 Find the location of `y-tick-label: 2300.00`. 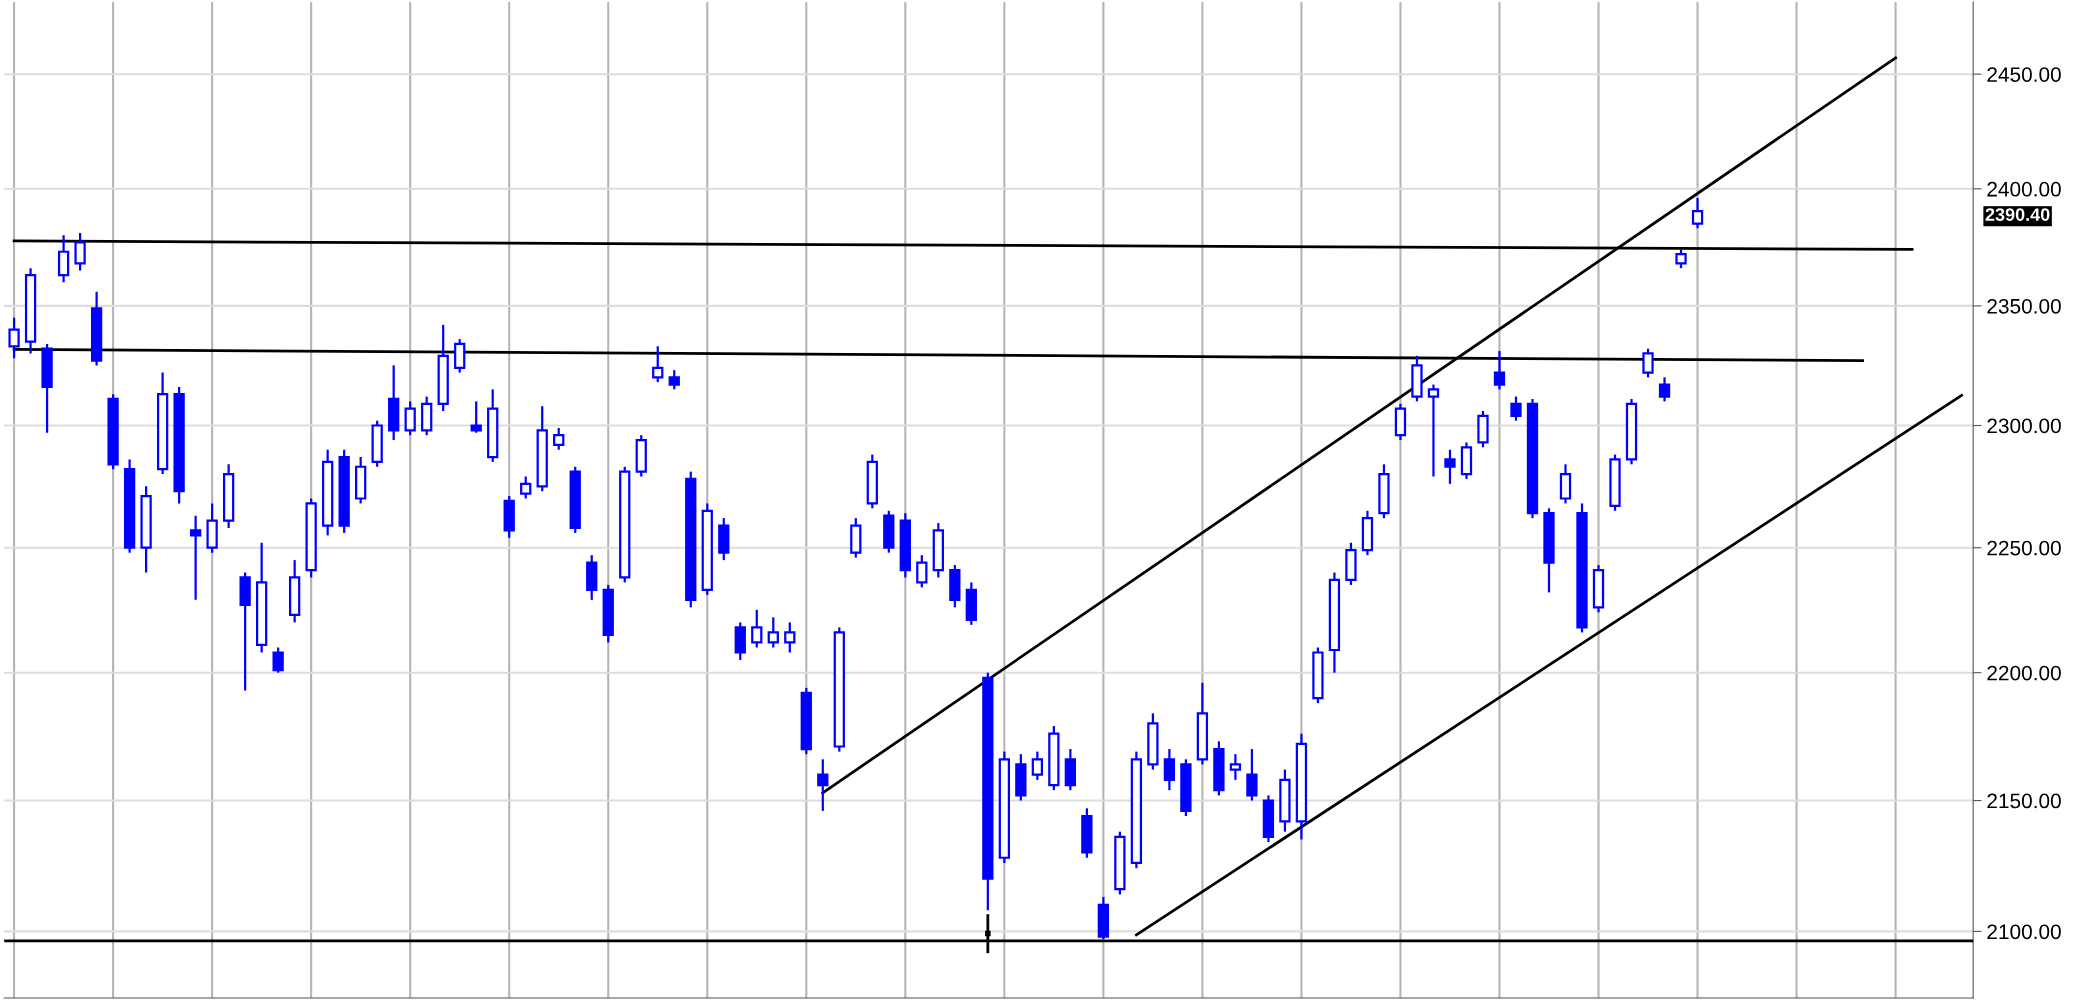

y-tick-label: 2300.00 is located at coordinates (2024, 426).